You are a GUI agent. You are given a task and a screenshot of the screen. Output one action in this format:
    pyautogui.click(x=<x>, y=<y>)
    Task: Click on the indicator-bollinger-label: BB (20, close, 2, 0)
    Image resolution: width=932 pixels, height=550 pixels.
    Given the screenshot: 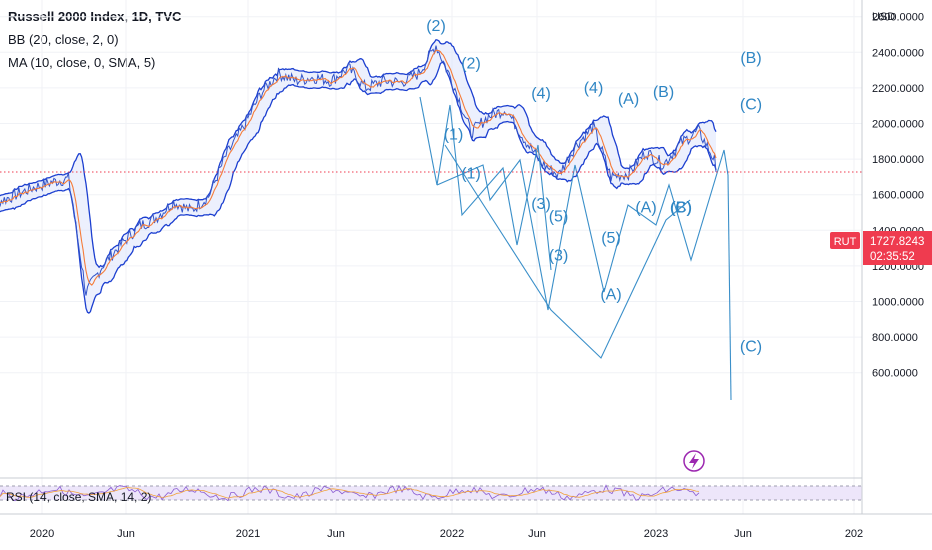 What is the action you would take?
    pyautogui.click(x=63, y=39)
    